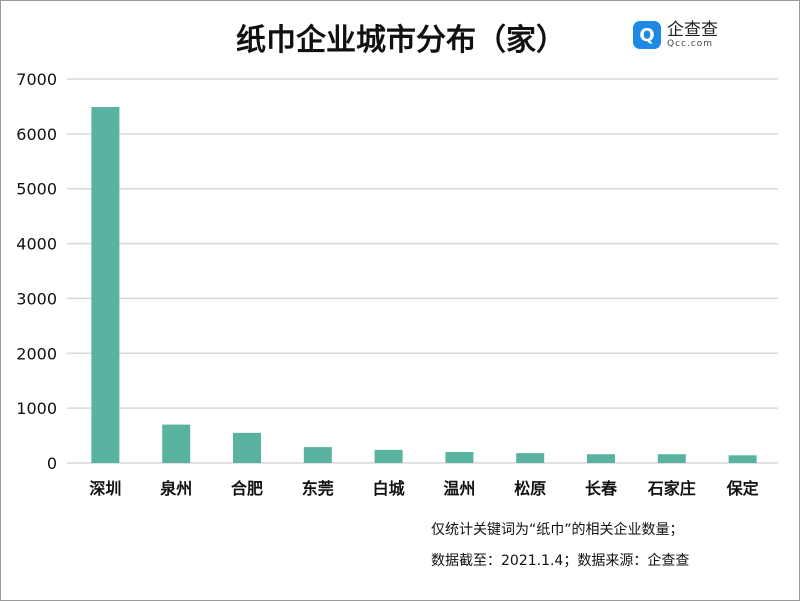 The width and height of the screenshot is (800, 601). Describe the element at coordinates (601, 488) in the screenshot. I see `x-tick-label: 长春` at that location.